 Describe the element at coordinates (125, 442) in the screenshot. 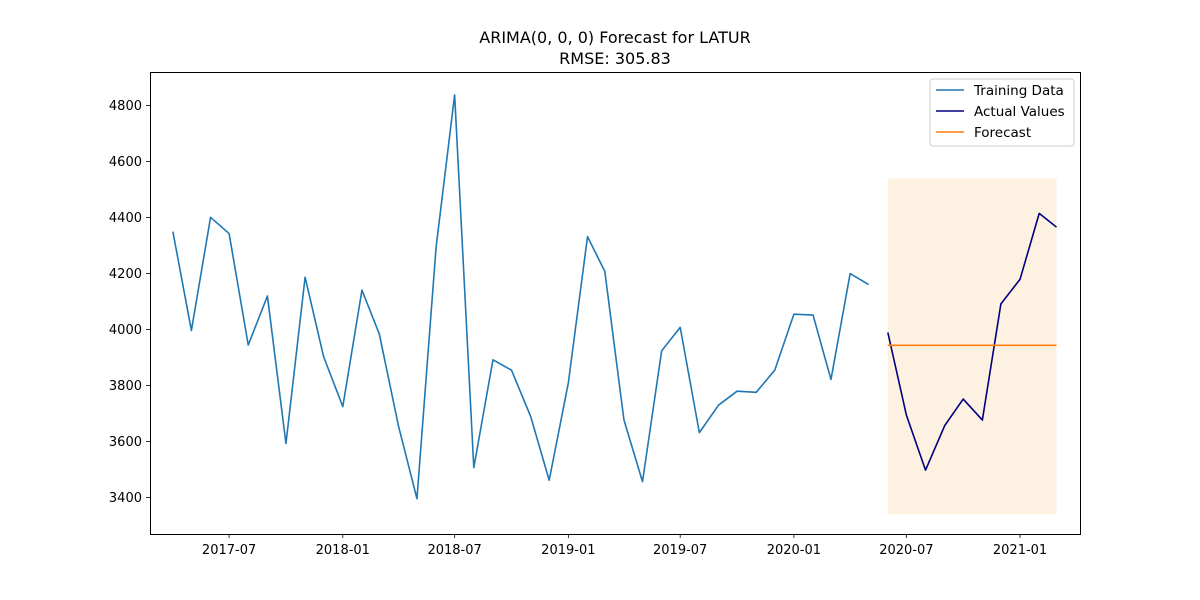

I see `y-tick-label: 3600` at that location.